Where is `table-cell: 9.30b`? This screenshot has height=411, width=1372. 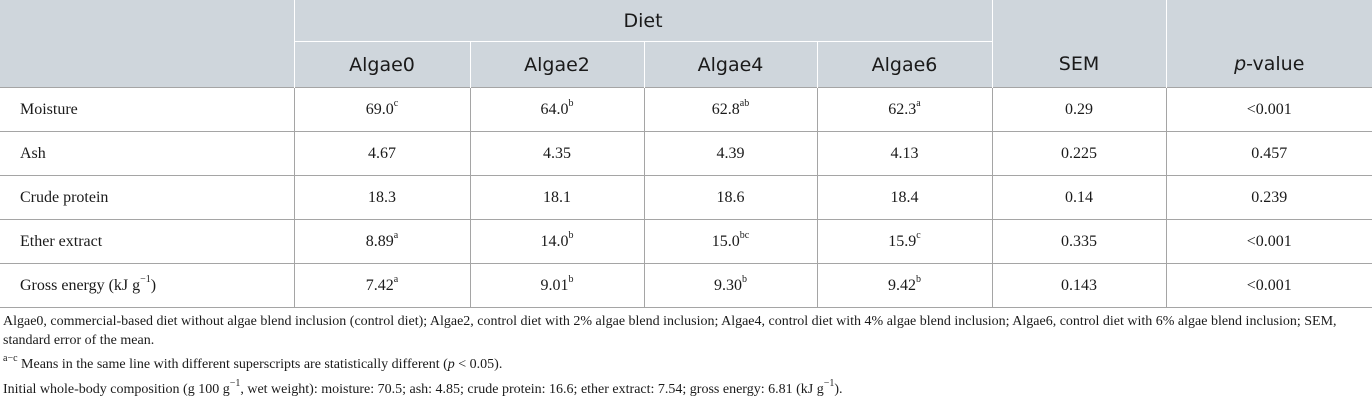 table-cell: 9.30b is located at coordinates (730, 285).